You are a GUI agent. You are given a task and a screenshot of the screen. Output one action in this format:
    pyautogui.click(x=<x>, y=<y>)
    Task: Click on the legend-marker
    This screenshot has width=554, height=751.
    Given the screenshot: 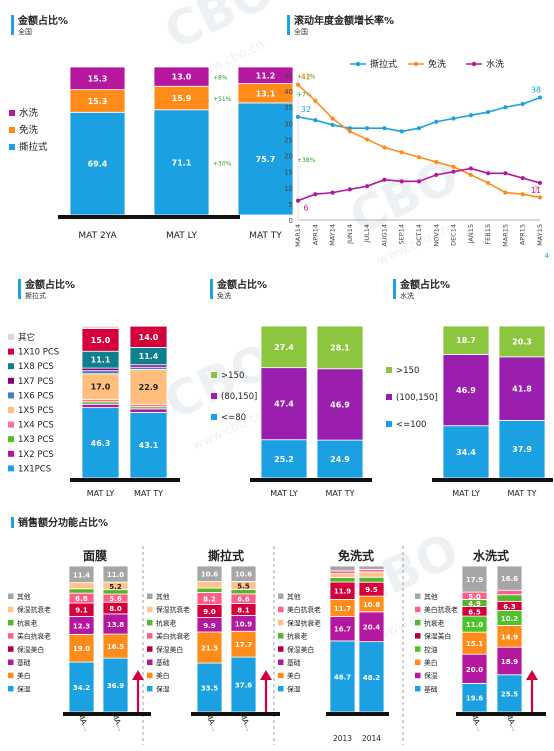 What is the action you would take?
    pyautogui.click(x=358, y=64)
    